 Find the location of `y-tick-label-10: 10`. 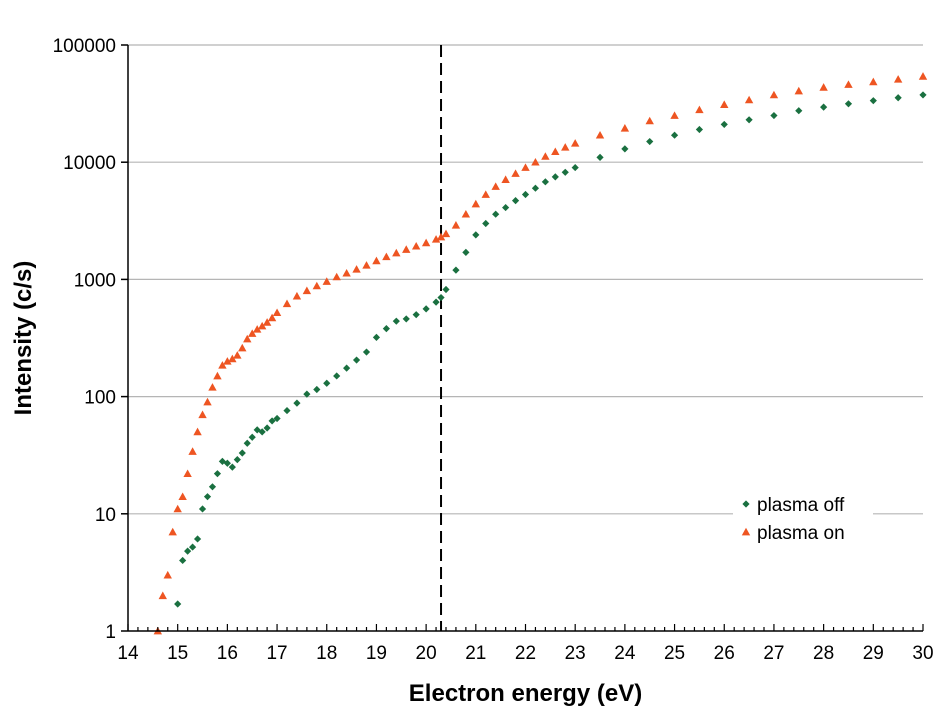

y-tick-label-10: 10 is located at coordinates (105, 515).